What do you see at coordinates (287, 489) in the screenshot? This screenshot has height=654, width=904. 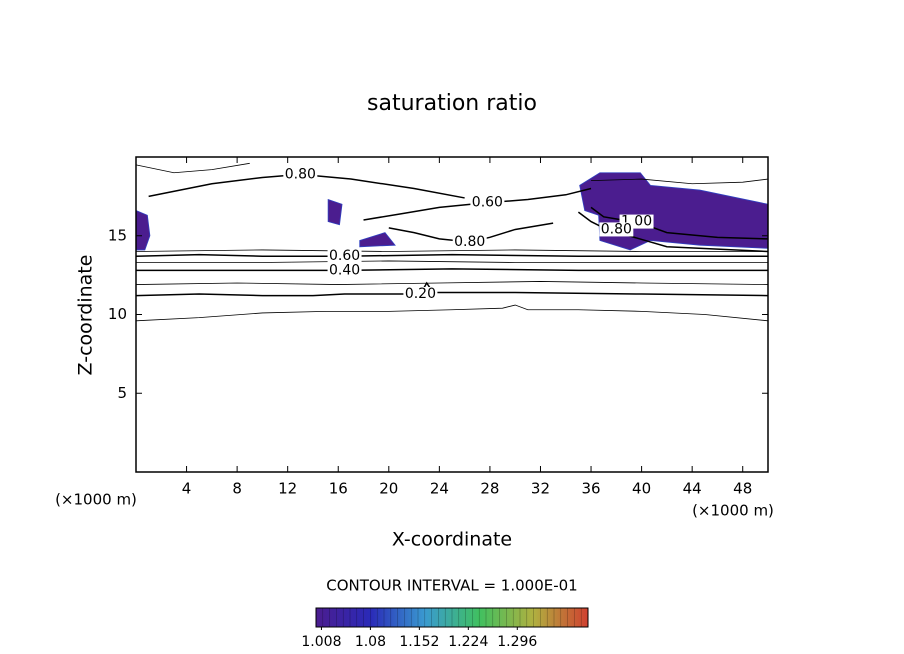 I see `x-tick-label: 12` at bounding box center [287, 489].